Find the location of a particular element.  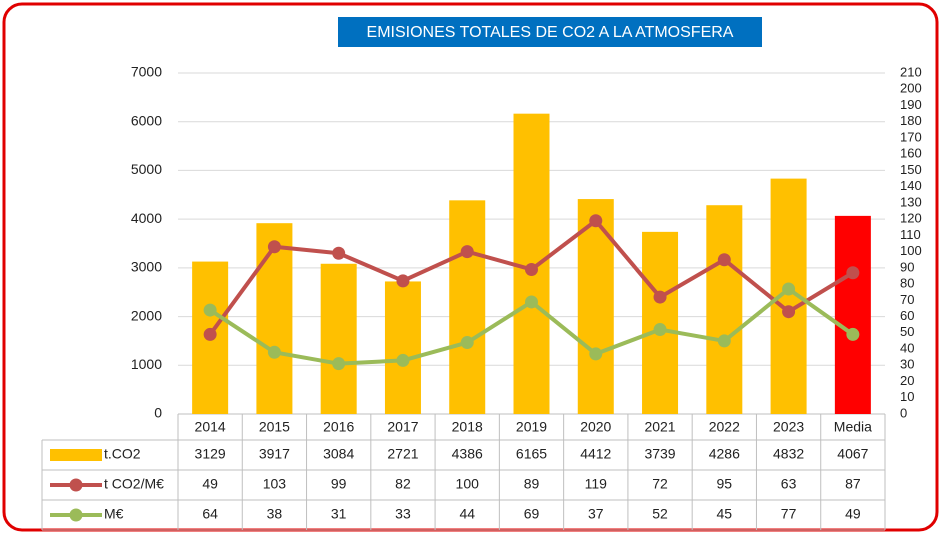

y2-tick-label: 210 is located at coordinates (911, 71).